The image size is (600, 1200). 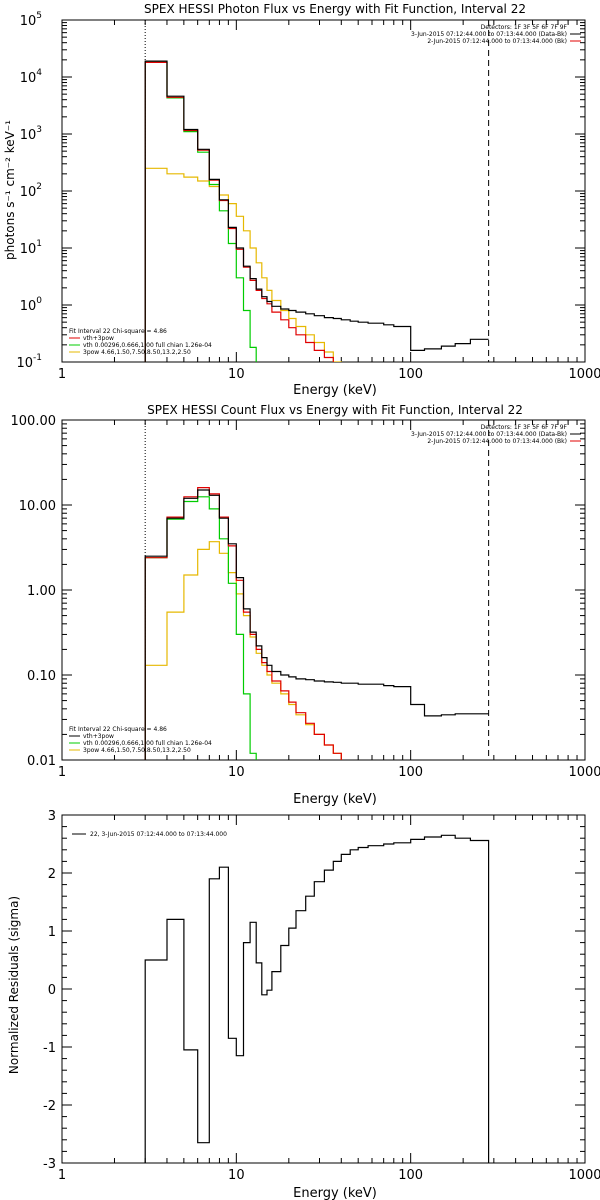 I want to click on y-tick-label: 10.00, so click(x=37, y=506).